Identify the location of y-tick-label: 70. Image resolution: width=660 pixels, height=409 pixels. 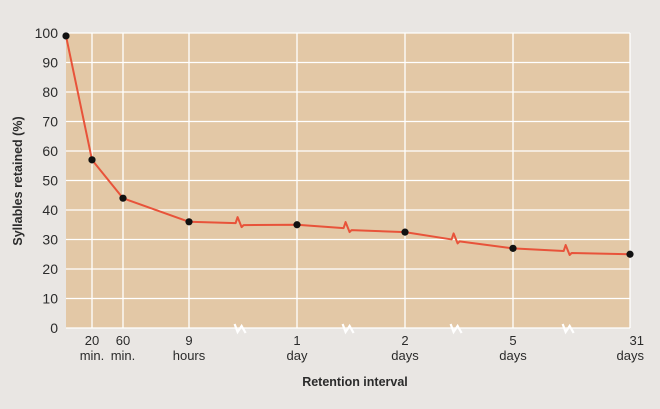
(50, 122).